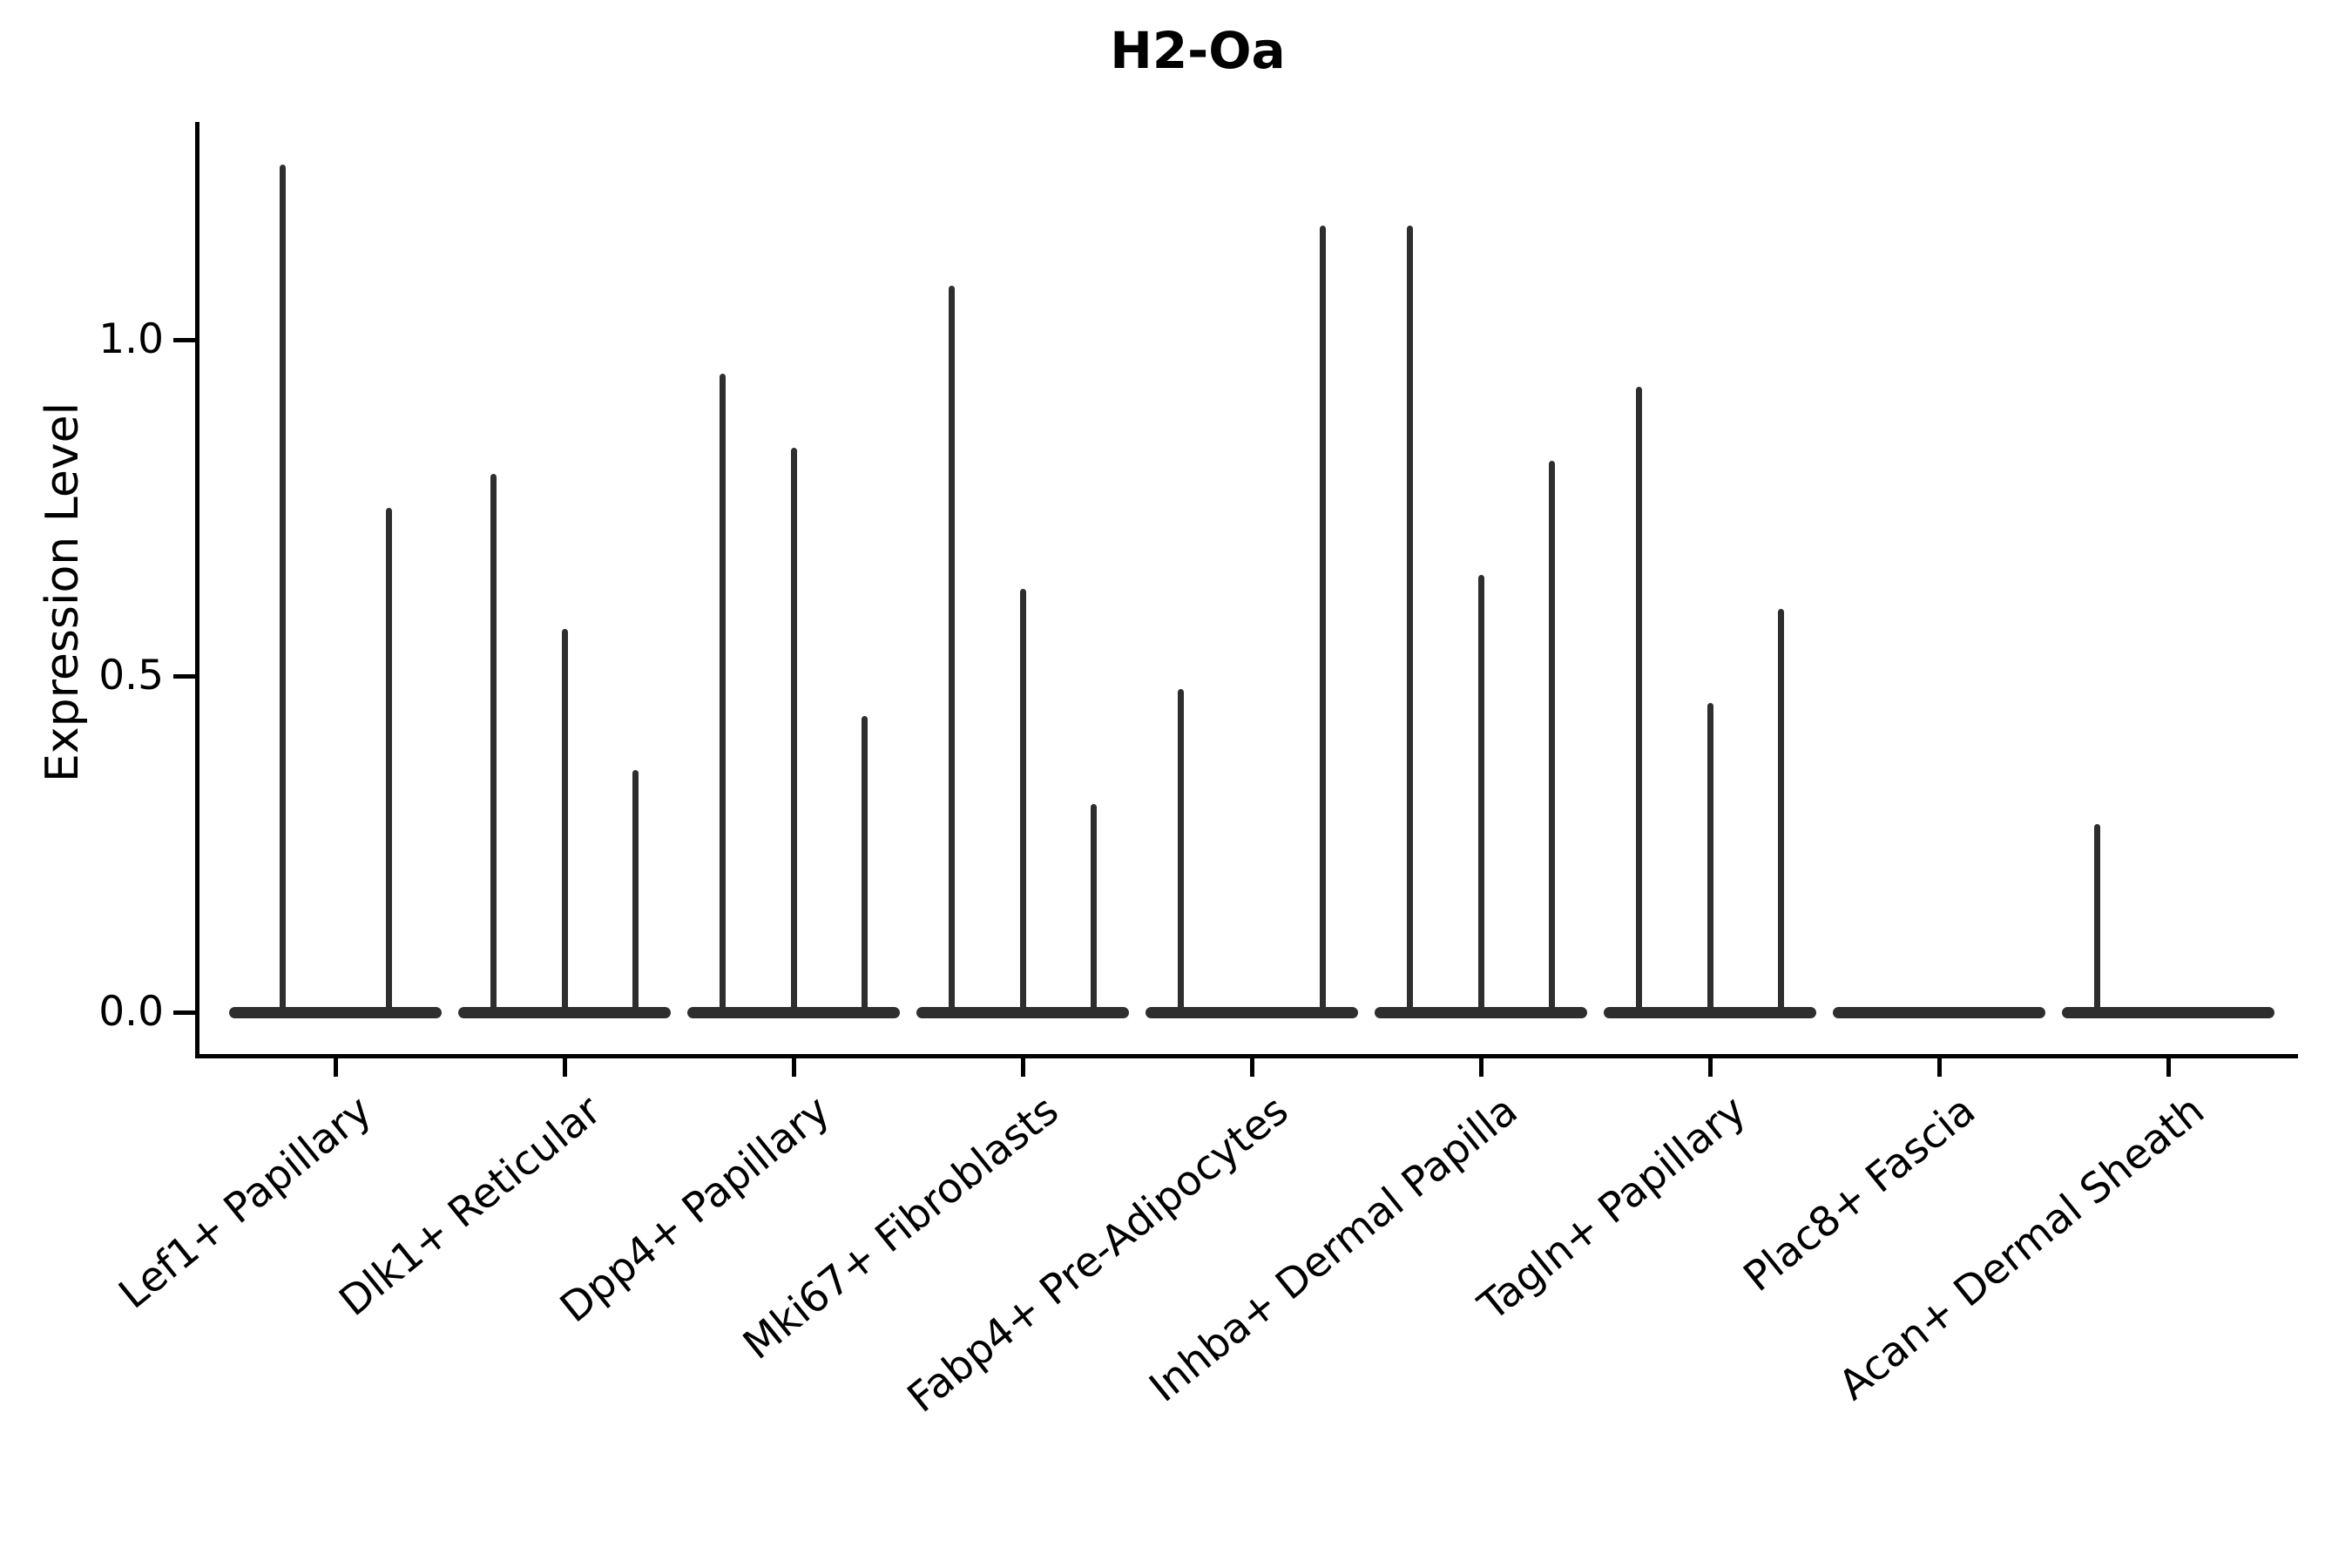  I want to click on x-tick-label: Inhba+ Dermal Papilla, so click(1333, 1249).